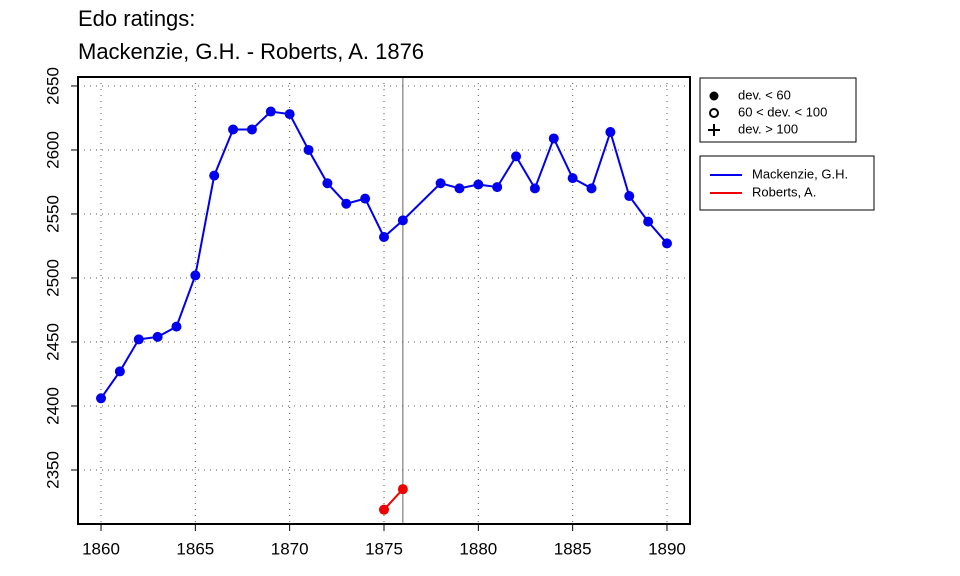 The width and height of the screenshot is (960, 576). I want to click on legend-label: Mackenzie, G.H., so click(800, 173).